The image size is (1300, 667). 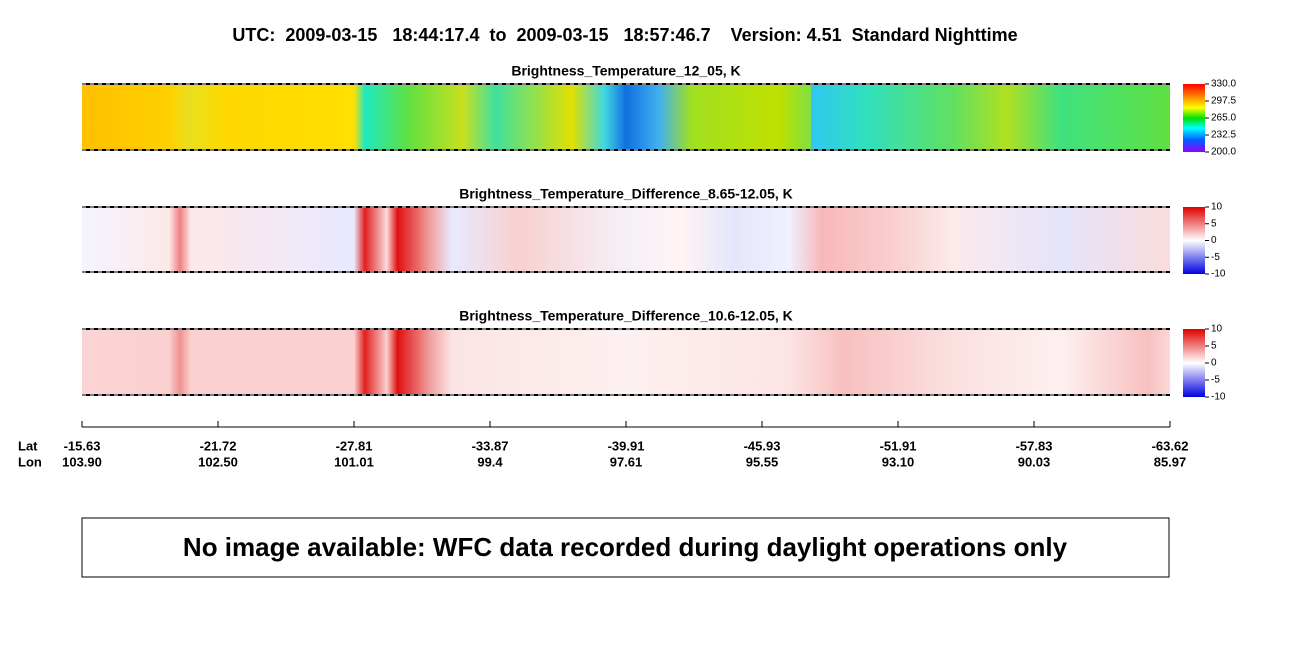 What do you see at coordinates (82, 445) in the screenshot?
I see `lat-label: -15.63` at bounding box center [82, 445].